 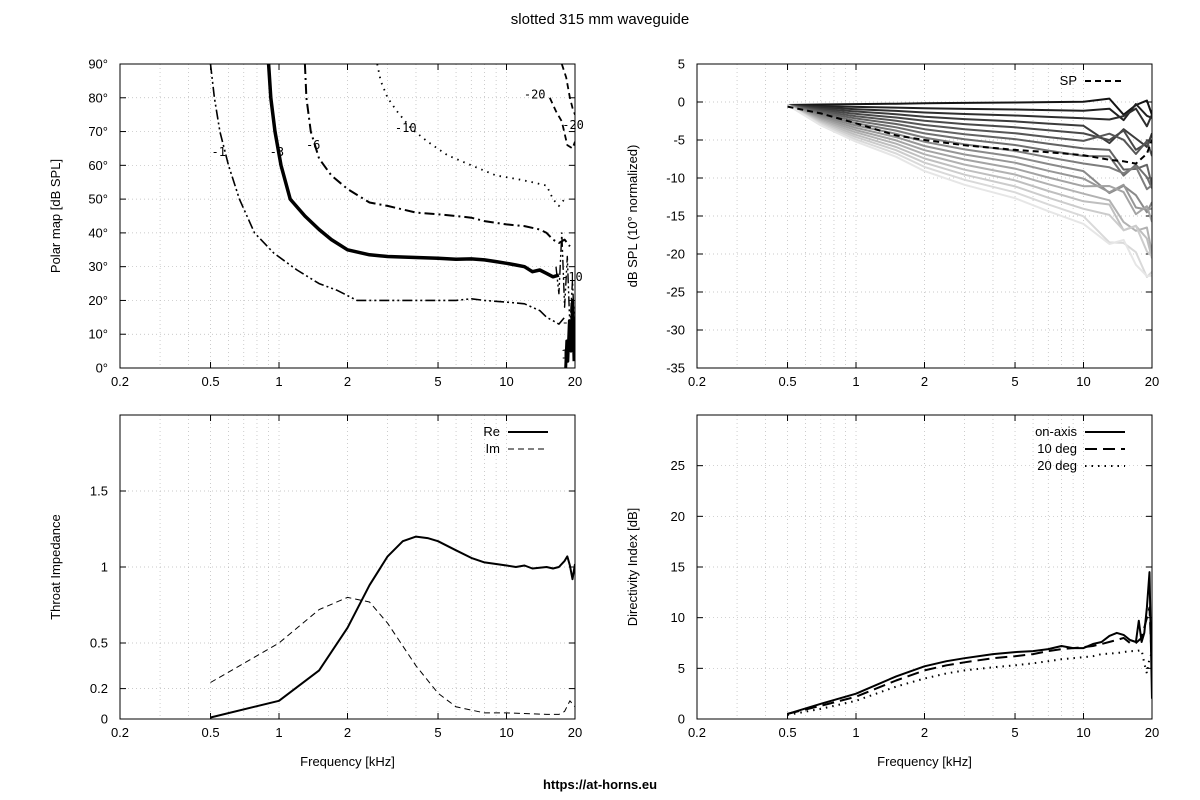 I want to click on y-tick-label: 60°, so click(x=98, y=165).